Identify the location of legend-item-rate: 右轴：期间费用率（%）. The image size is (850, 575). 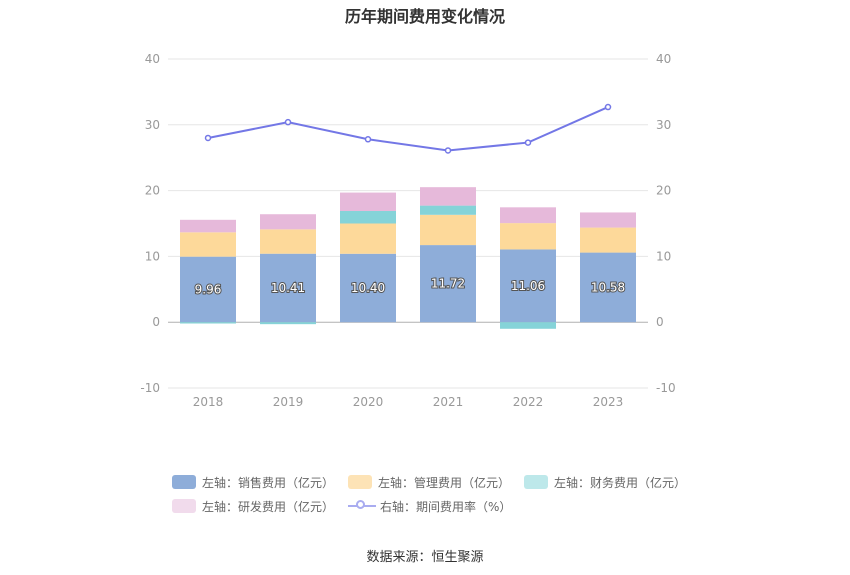
(429, 506).